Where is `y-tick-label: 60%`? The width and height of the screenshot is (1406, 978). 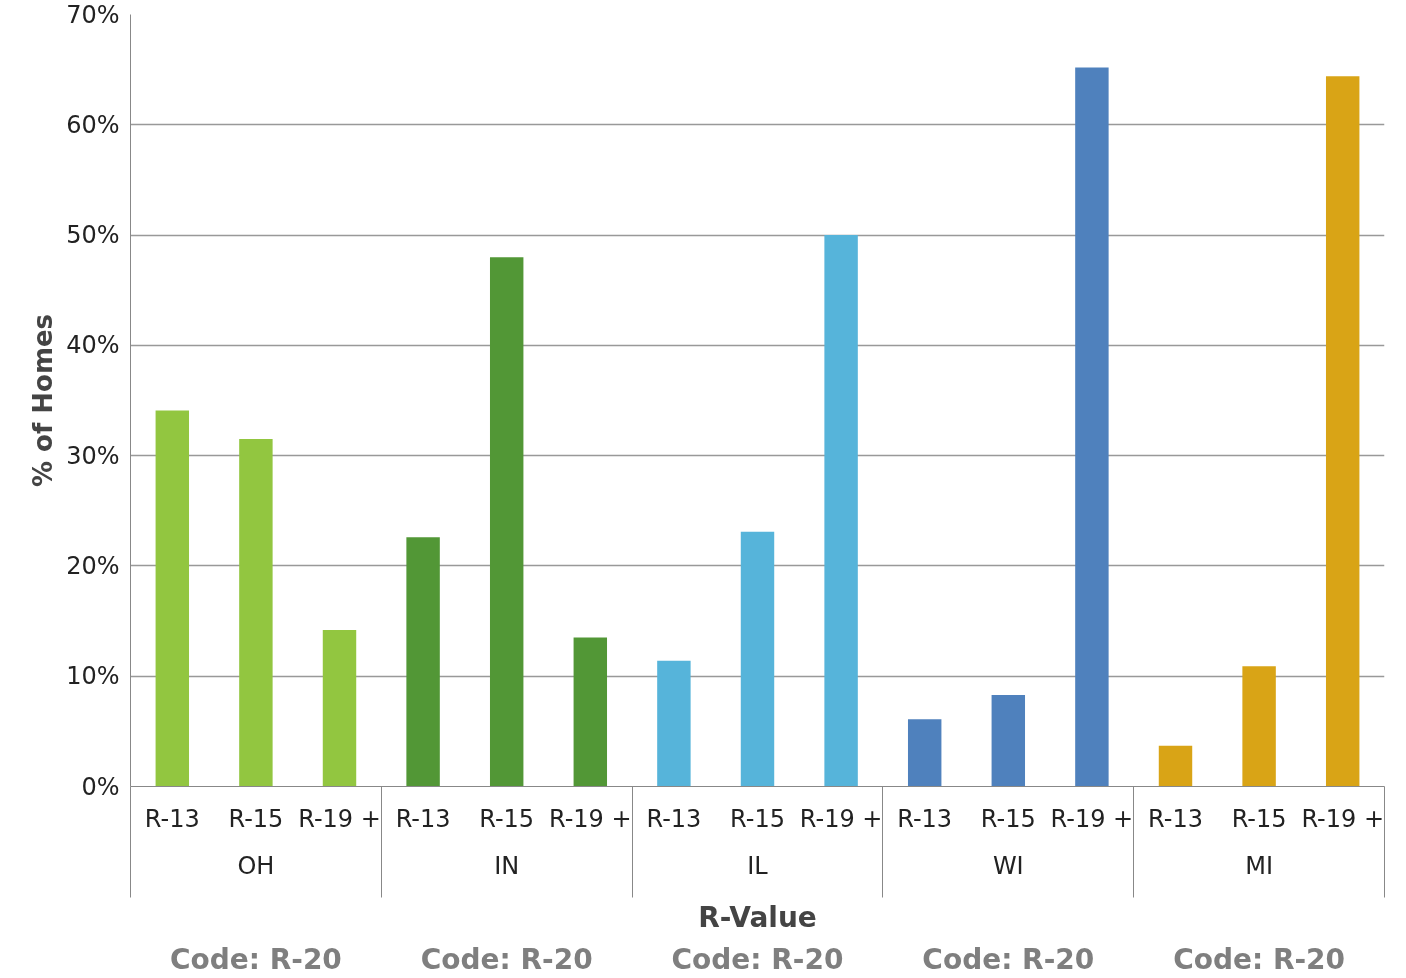
y-tick-label: 60% is located at coordinates (93, 124).